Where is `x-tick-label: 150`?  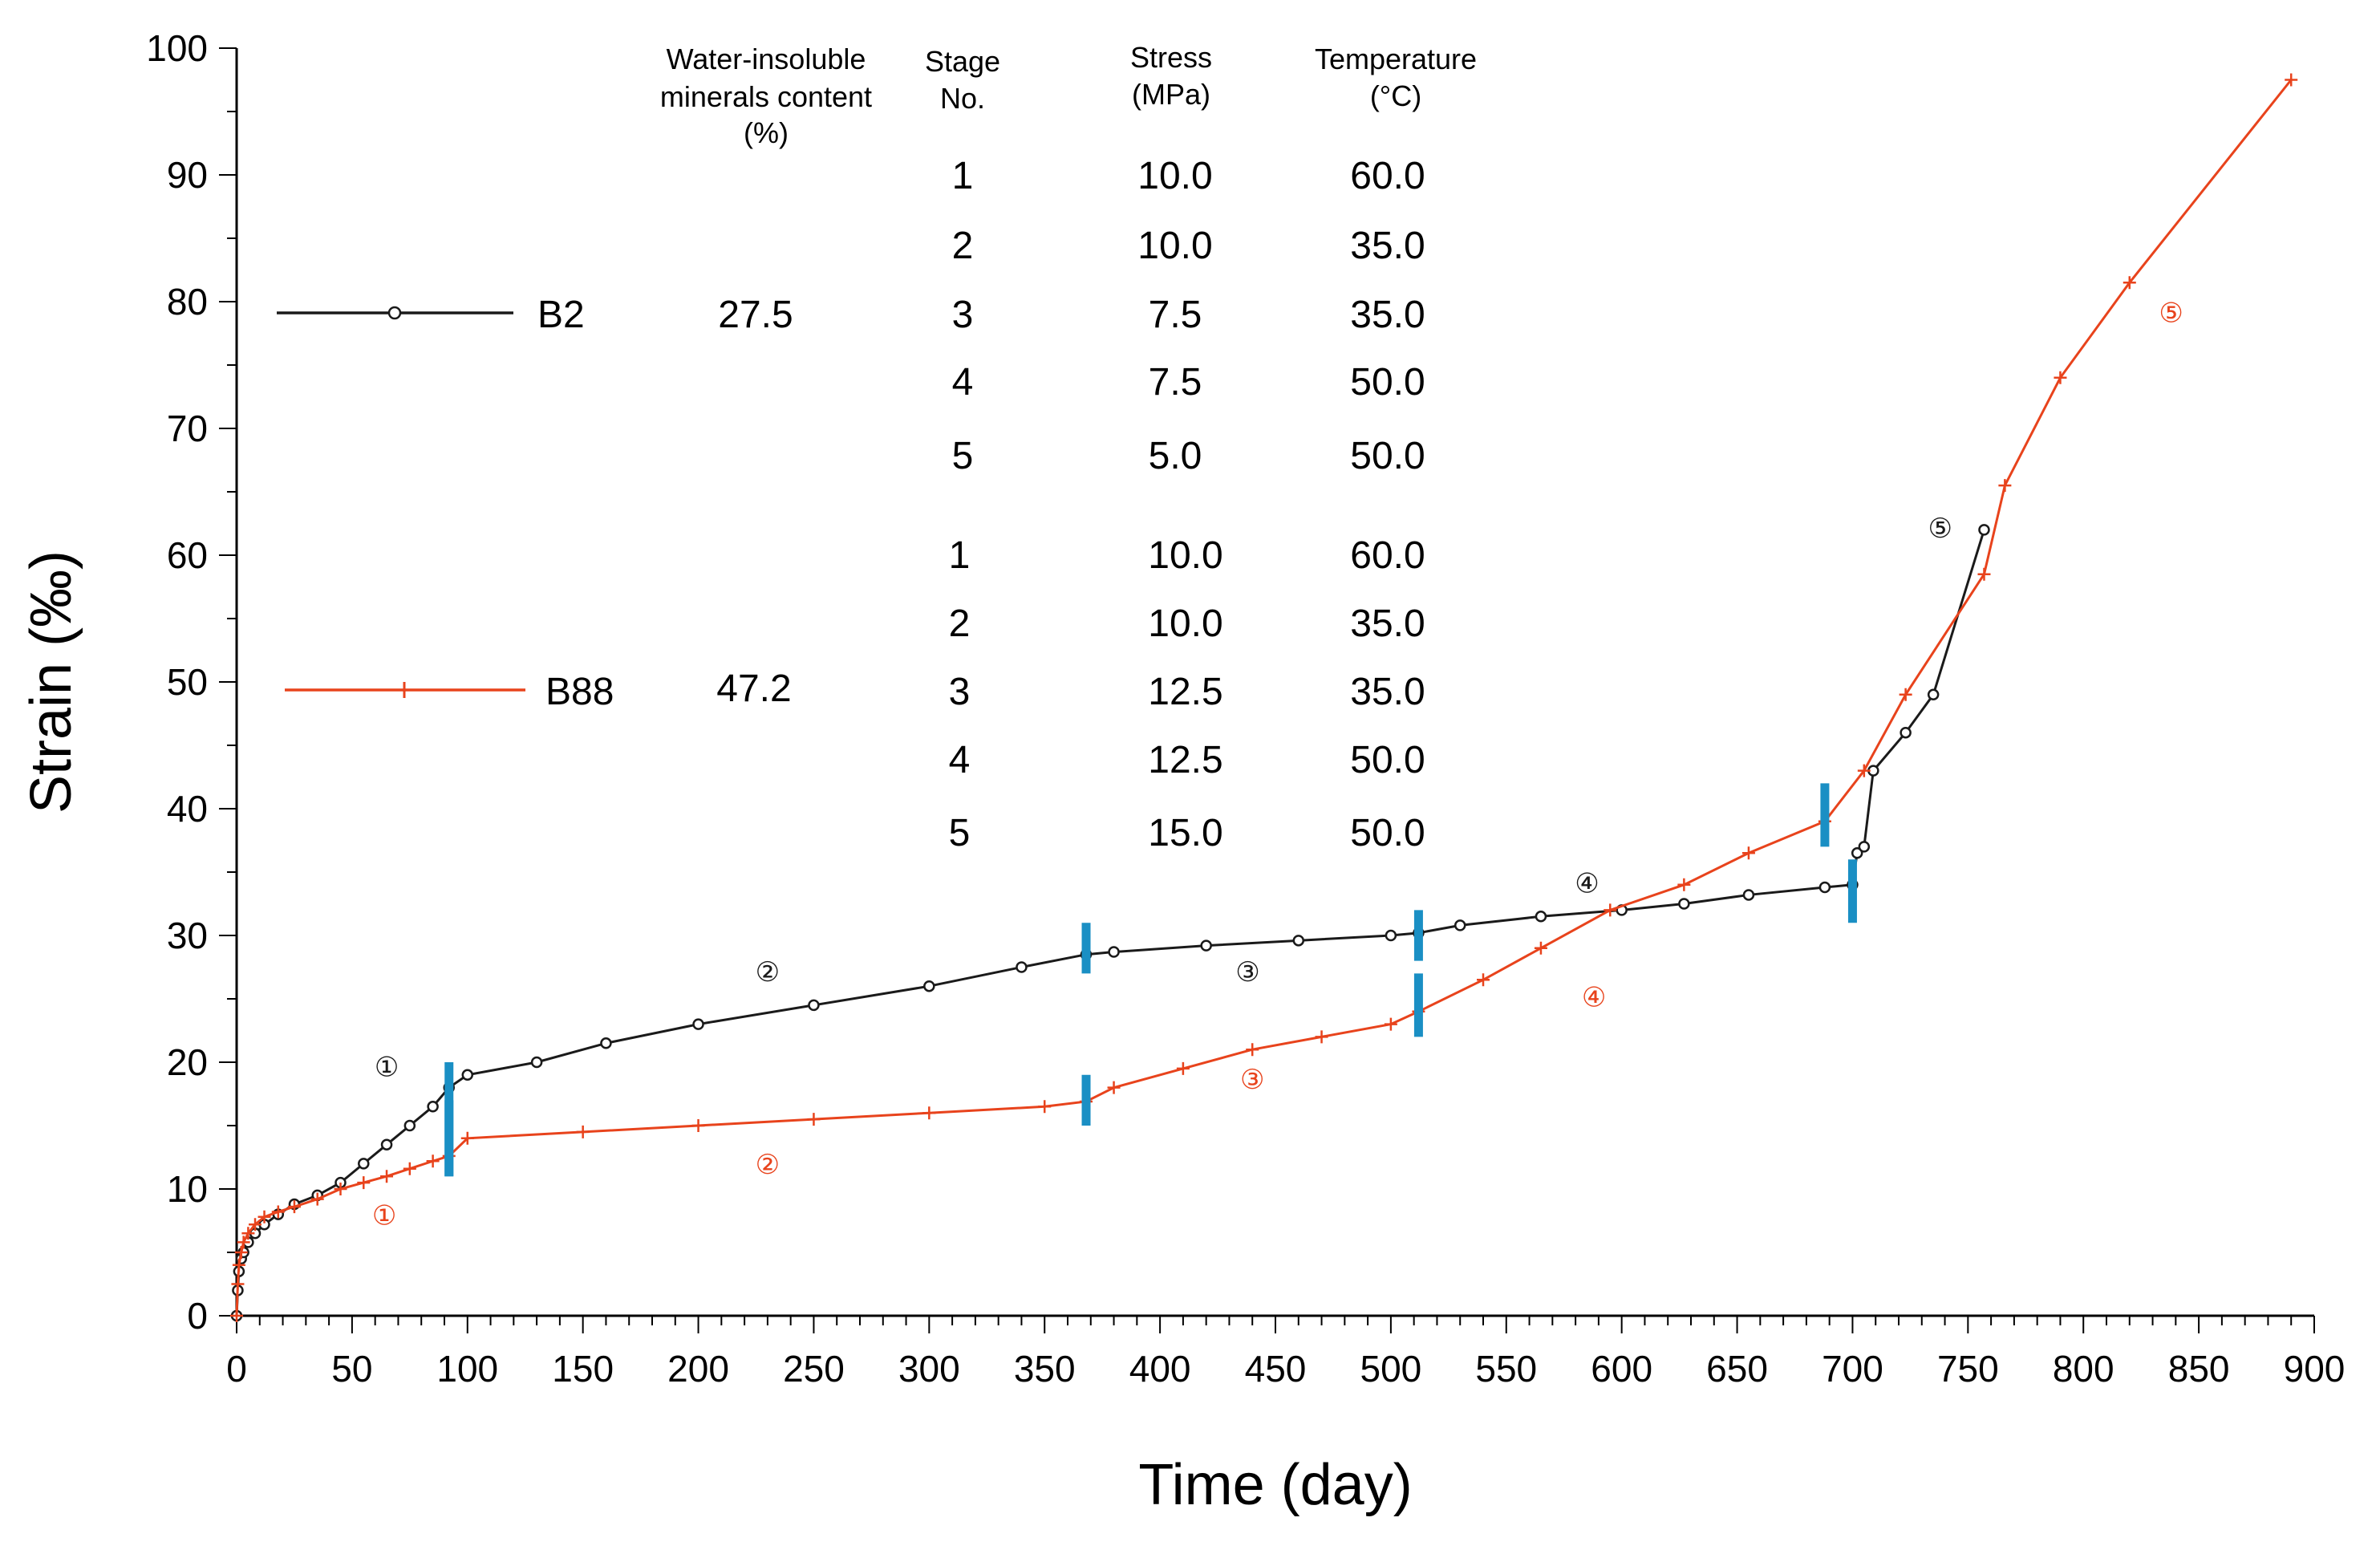 x-tick-label: 150 is located at coordinates (583, 1369).